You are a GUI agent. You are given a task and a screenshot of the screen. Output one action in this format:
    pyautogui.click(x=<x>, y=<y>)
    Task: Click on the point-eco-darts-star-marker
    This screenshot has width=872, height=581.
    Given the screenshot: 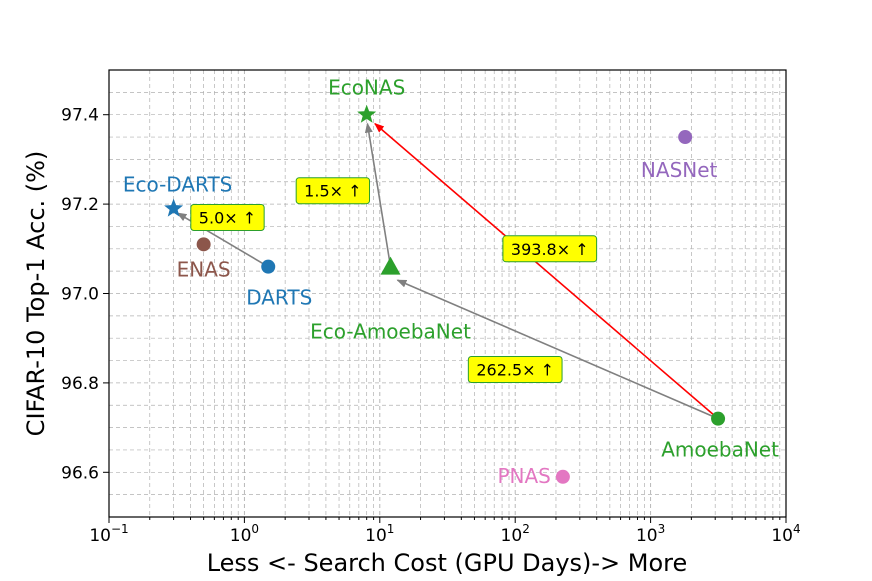 What is the action you would take?
    pyautogui.click(x=174, y=207)
    